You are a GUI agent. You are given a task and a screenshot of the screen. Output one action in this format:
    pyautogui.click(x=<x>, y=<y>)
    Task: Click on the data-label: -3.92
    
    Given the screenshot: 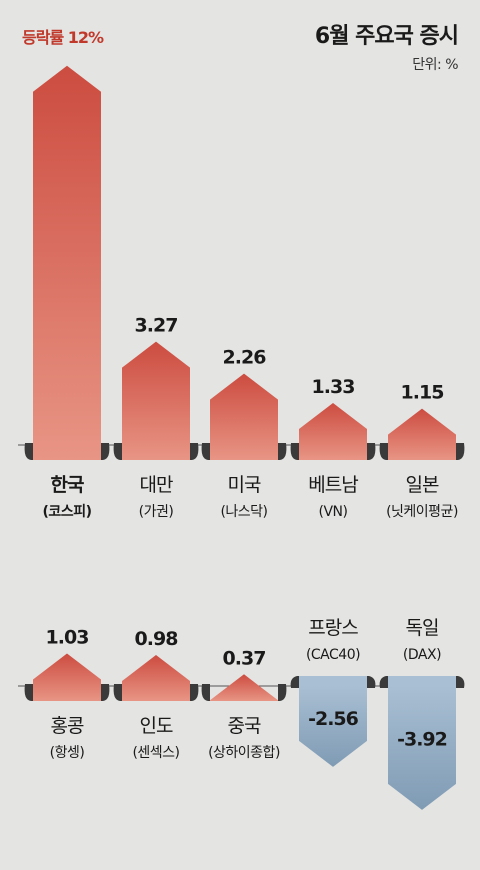 What is the action you would take?
    pyautogui.click(x=422, y=739)
    